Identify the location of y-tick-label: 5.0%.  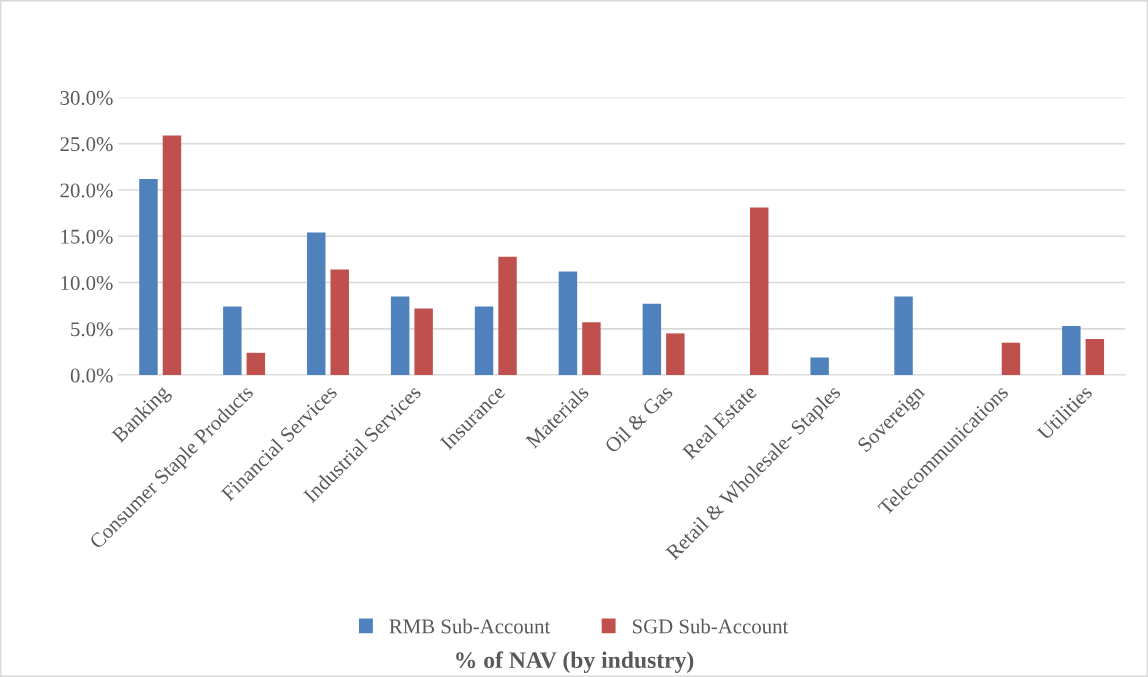
(92, 329).